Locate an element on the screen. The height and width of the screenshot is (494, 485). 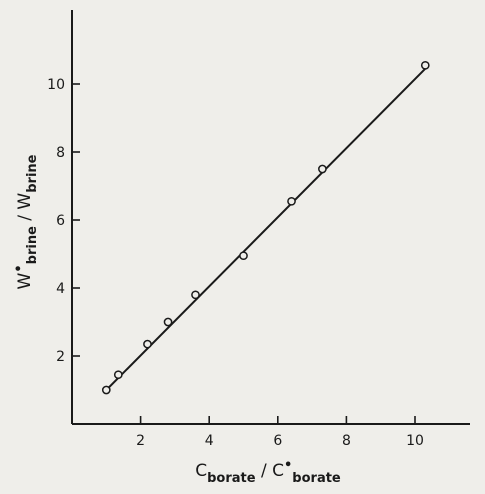
y-tick-label: 8 is located at coordinates (60, 153).